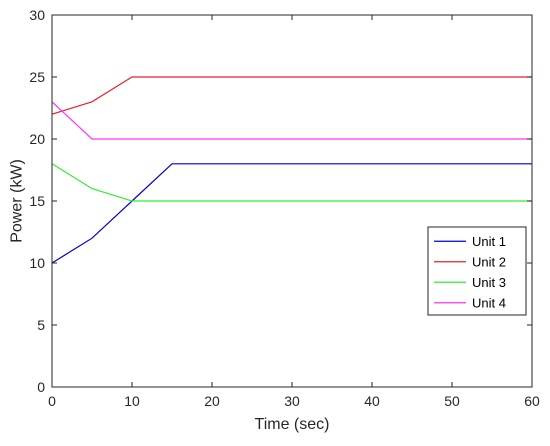 The image size is (550, 446). What do you see at coordinates (212, 401) in the screenshot?
I see `x-tick-label: 20` at bounding box center [212, 401].